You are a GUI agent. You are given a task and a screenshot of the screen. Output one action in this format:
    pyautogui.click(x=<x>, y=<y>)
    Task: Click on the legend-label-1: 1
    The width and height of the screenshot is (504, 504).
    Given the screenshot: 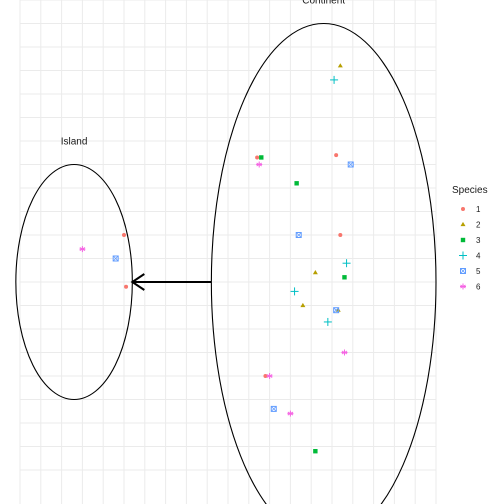 What is the action you would take?
    pyautogui.click(x=478, y=209)
    